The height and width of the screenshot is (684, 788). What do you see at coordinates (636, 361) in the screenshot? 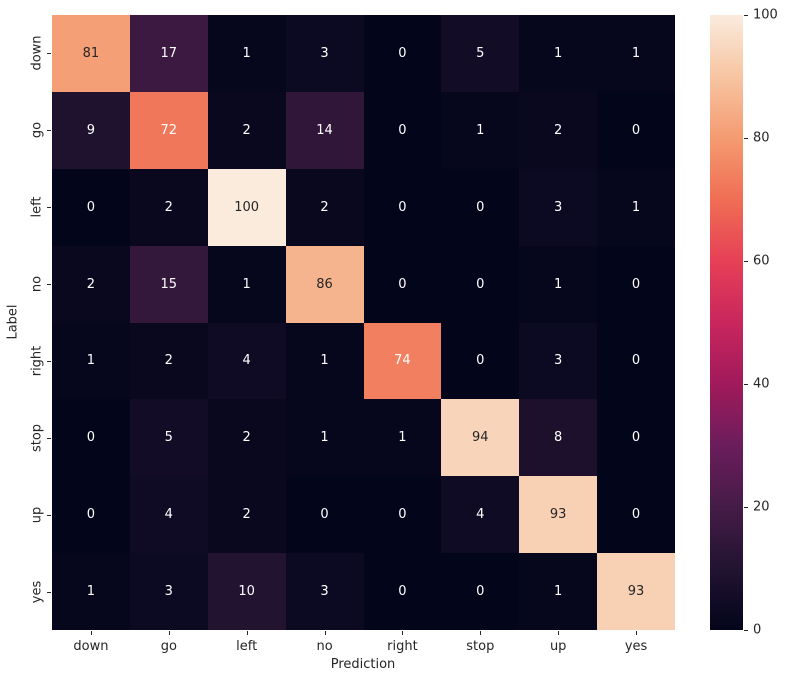
I see `heatmap-cell-right-yes: 0` at bounding box center [636, 361].